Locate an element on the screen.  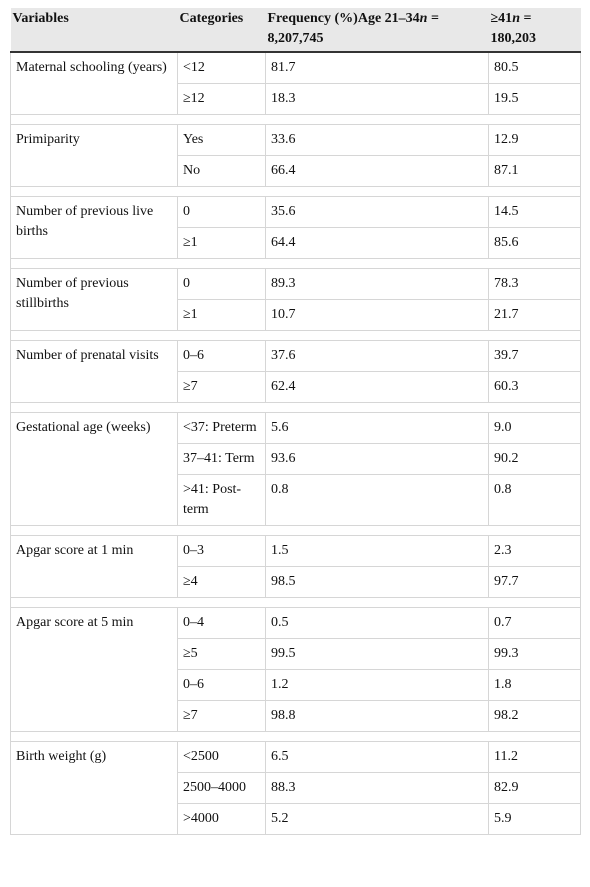
category-cell: >41: Post-term is located at coordinates (221, 500).